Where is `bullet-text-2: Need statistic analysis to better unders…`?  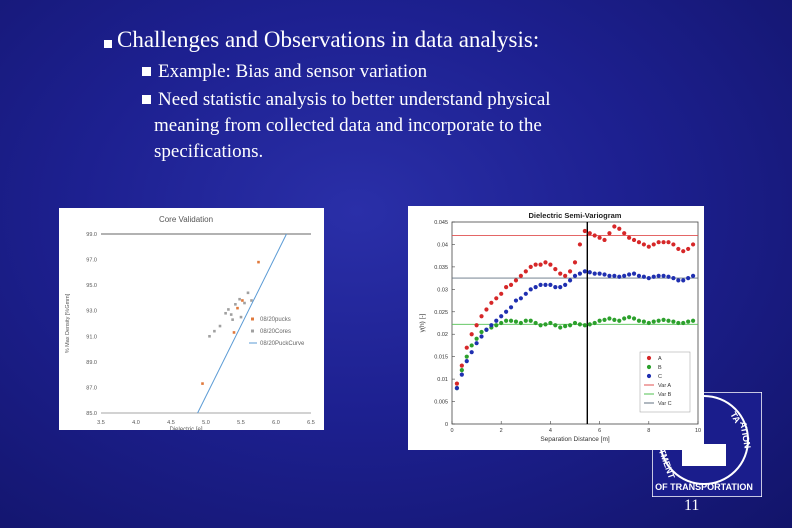
bullet-text-2: Need statistic analysis to better unders… is located at coordinates (354, 99).